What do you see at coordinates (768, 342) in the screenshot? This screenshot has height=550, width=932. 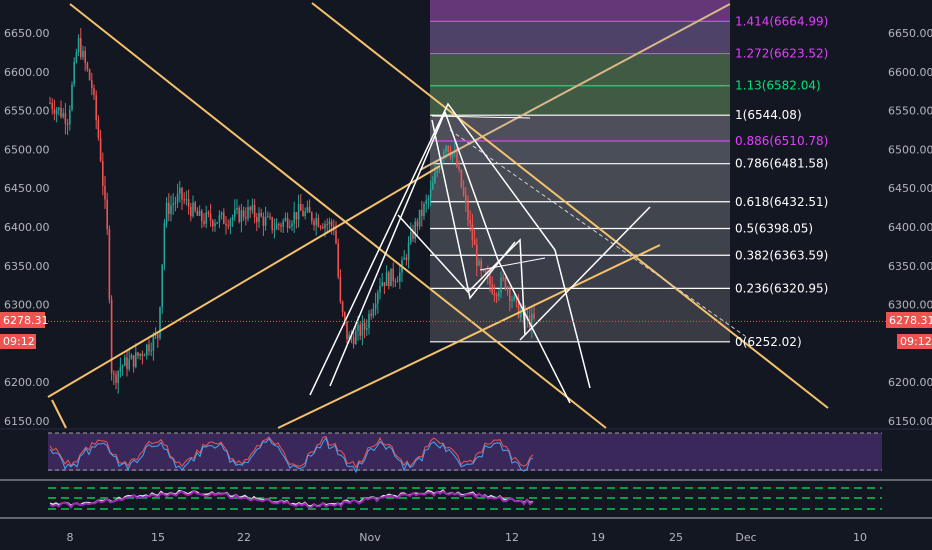 I see `fib-level-label: 0(6252.02)` at bounding box center [768, 342].